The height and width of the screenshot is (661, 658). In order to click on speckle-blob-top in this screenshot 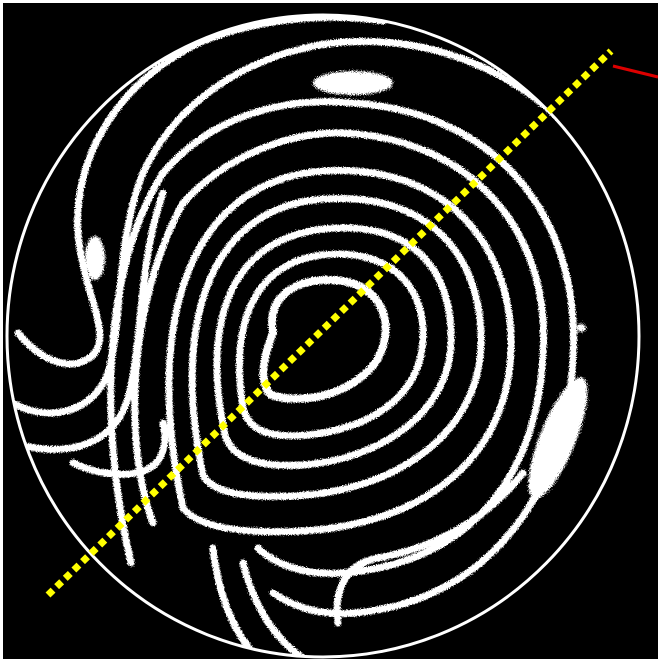, I will do `click(353, 83)`.